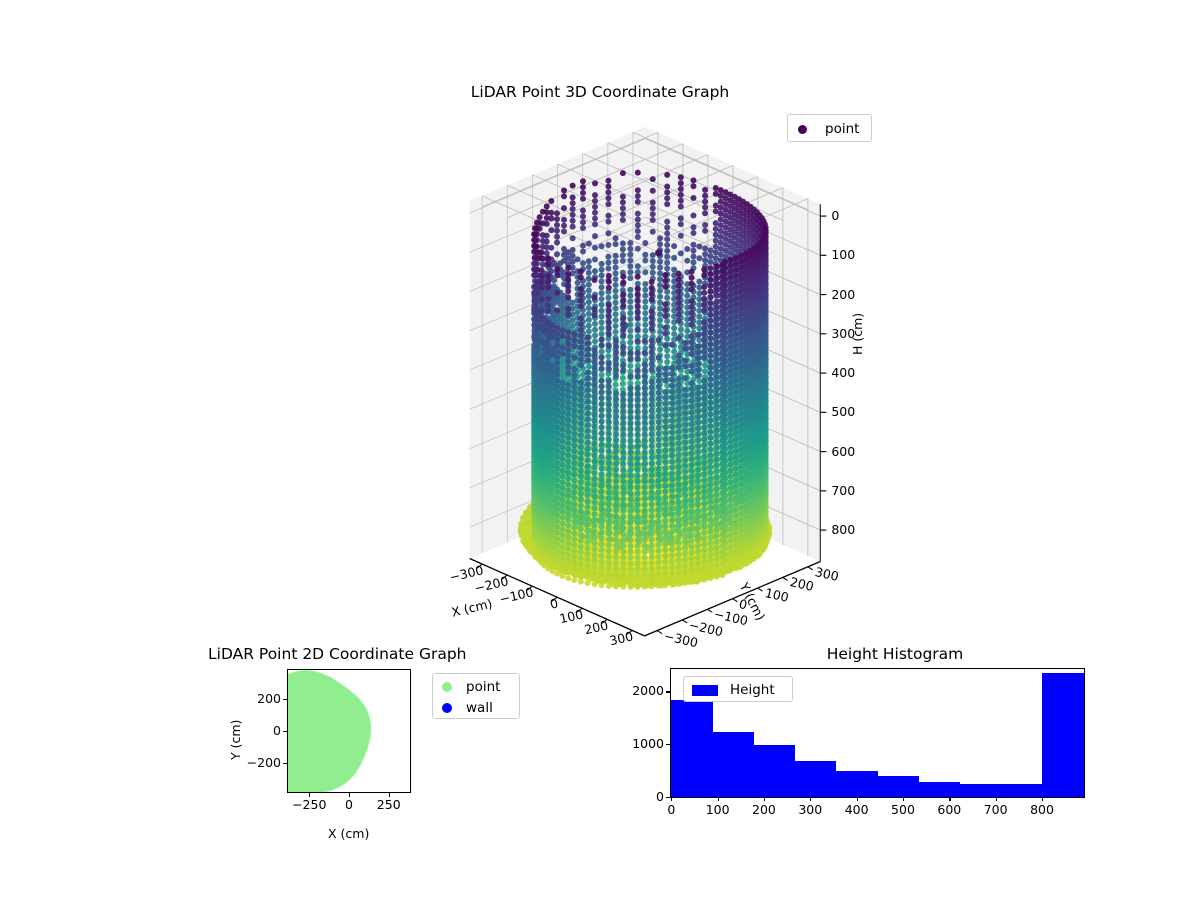 This screenshot has width=1200, height=900. What do you see at coordinates (349, 804) in the screenshot?
I see `x-tick-label-2d: 0` at bounding box center [349, 804].